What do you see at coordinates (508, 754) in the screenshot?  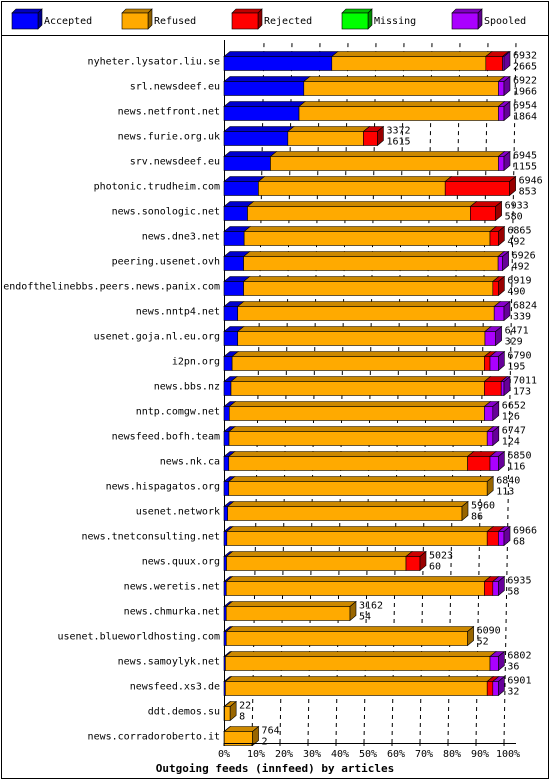 I see `x-tick-label: 100%` at bounding box center [508, 754].